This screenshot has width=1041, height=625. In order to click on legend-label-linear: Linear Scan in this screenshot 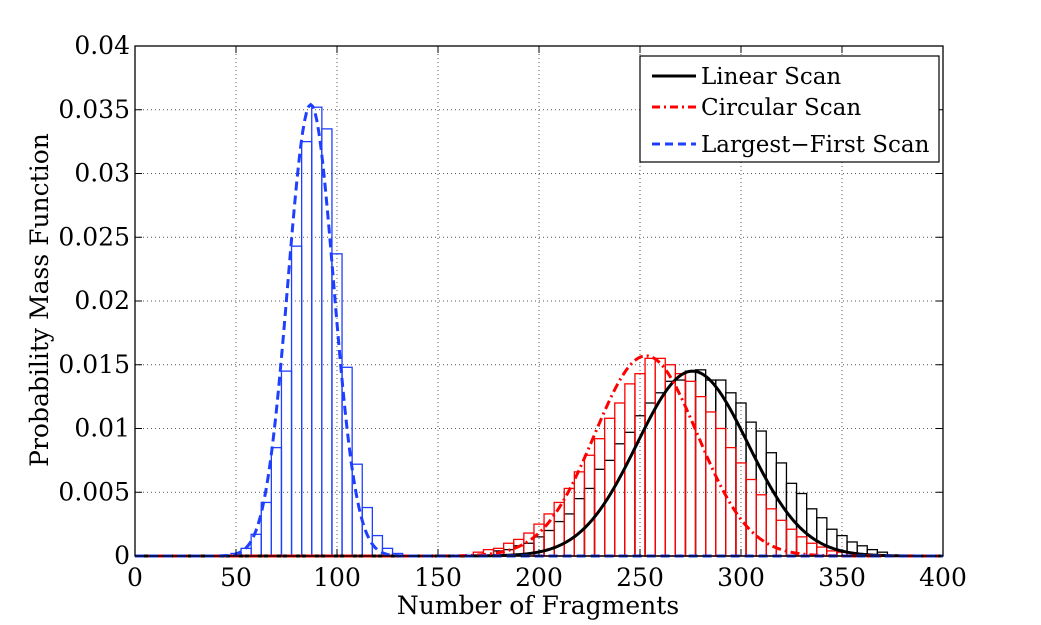, I will do `click(771, 77)`.